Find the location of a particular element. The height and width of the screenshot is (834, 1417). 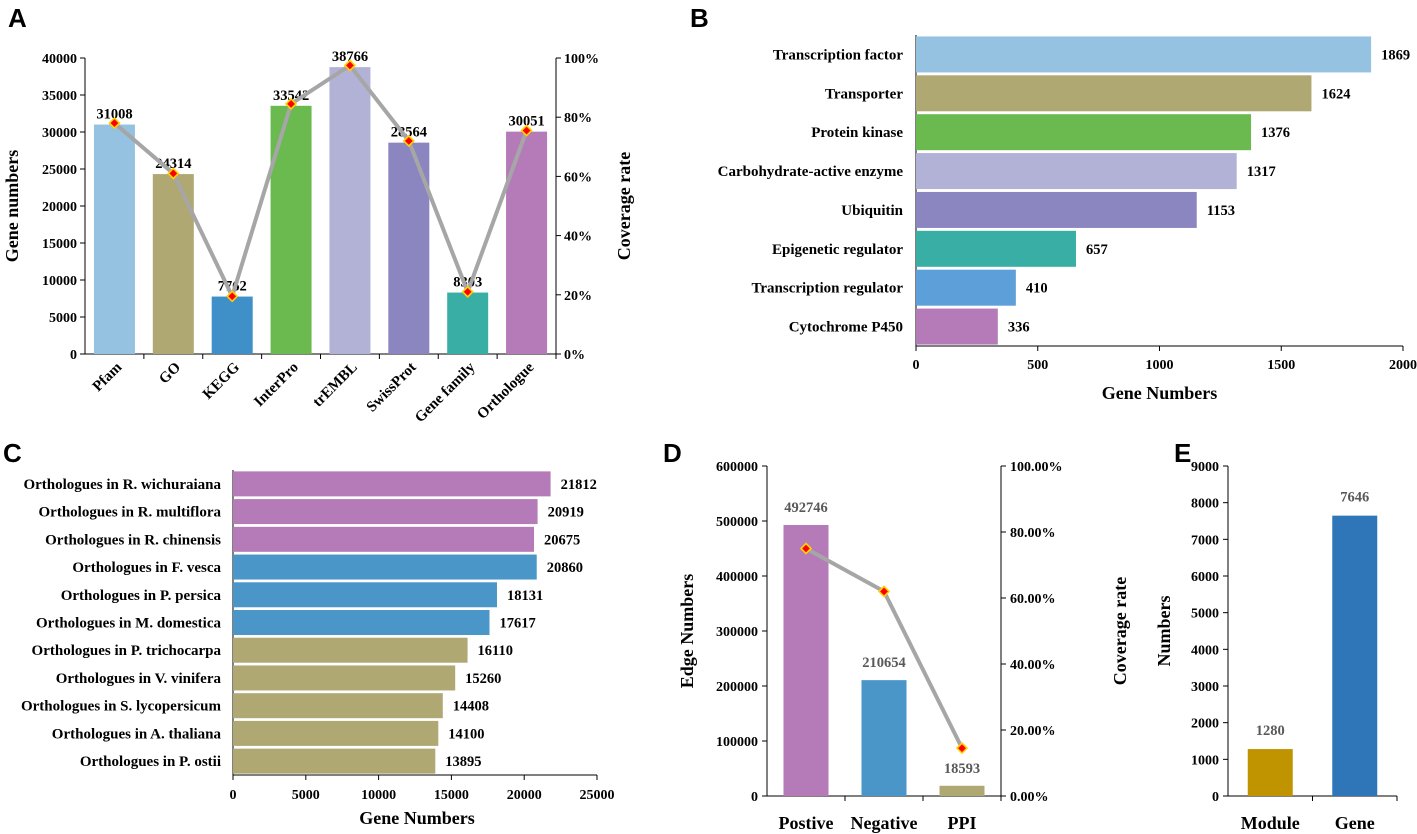

panel-a-y-title: Gene numbers is located at coordinates (12, 206).